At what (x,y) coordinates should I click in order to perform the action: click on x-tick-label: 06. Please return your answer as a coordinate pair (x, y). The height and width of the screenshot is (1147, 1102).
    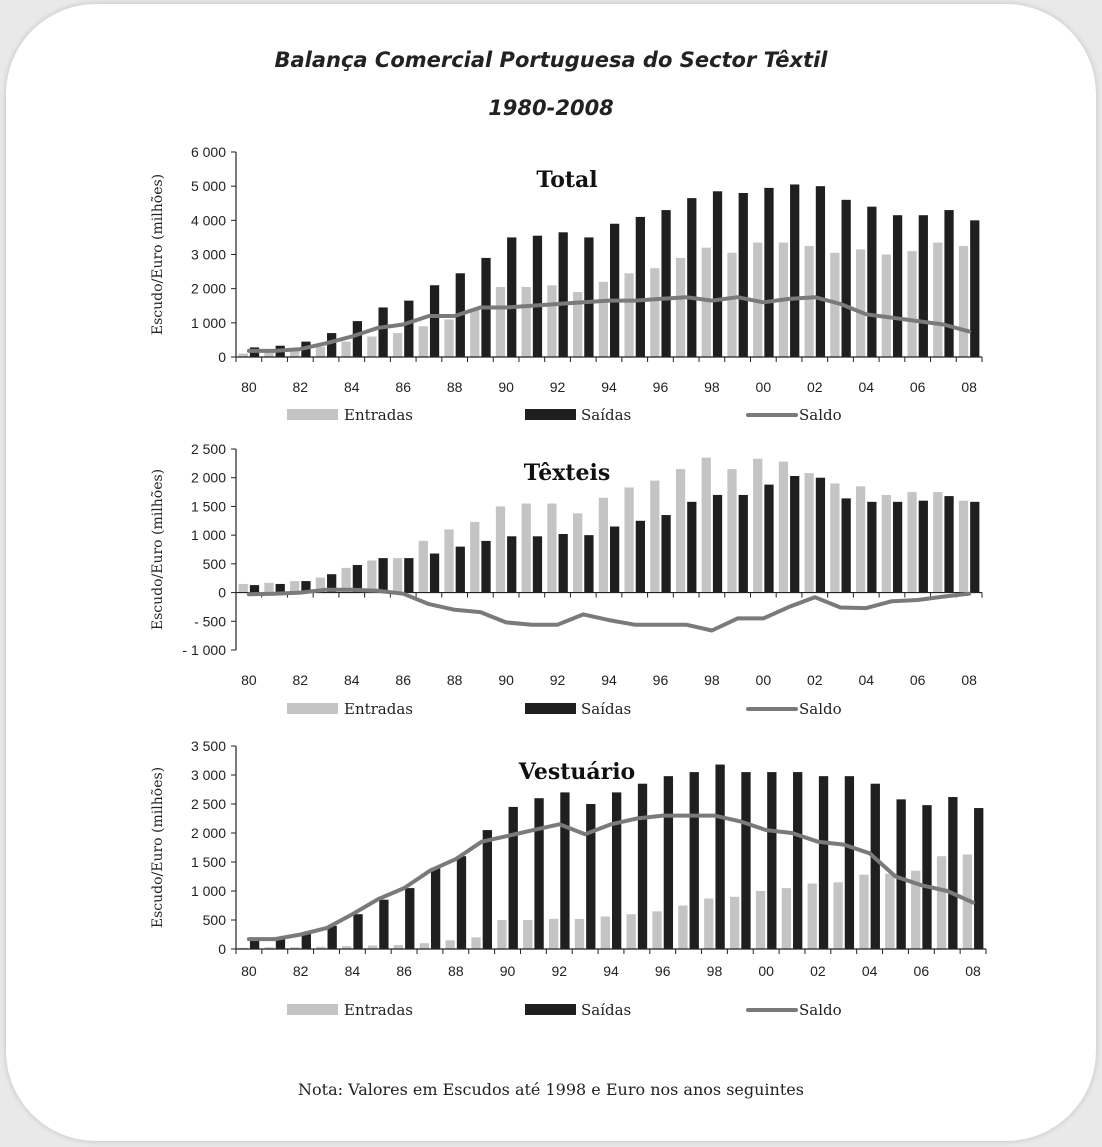
    Looking at the image, I should click on (922, 971).